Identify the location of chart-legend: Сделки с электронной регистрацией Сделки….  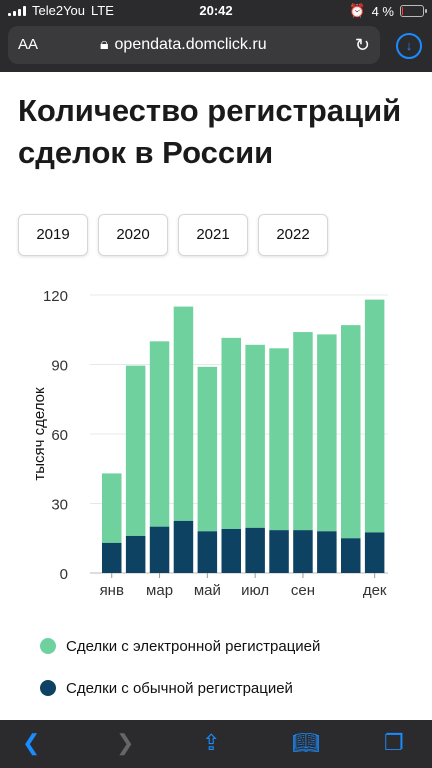
(180, 678).